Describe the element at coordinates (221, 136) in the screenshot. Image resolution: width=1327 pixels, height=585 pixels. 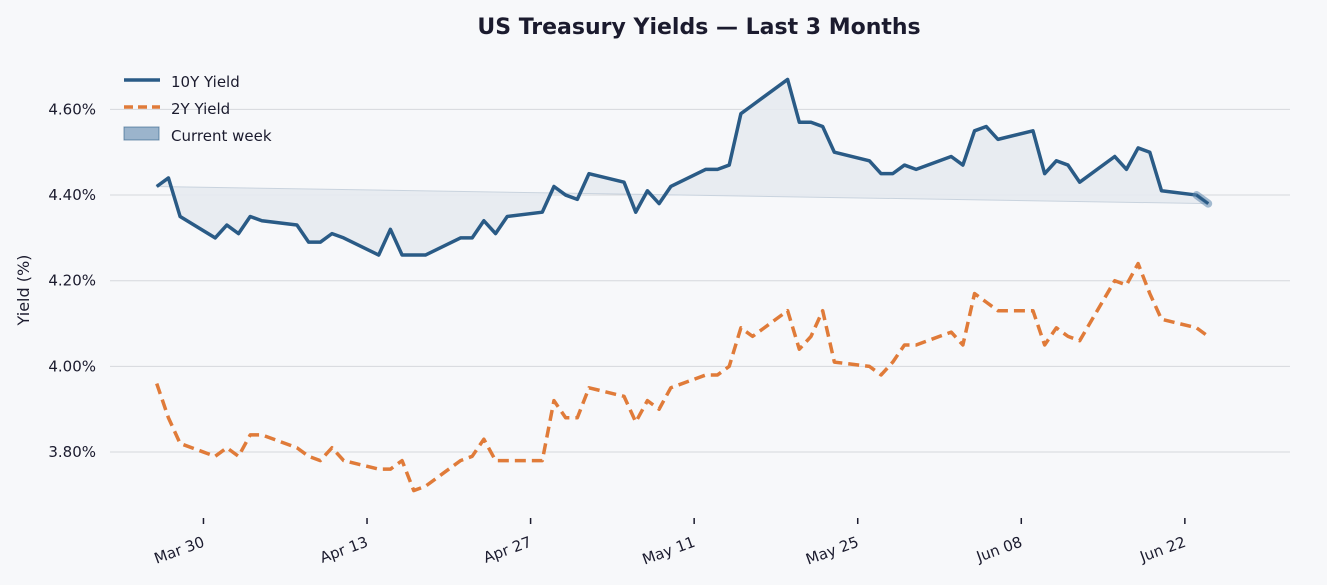
I see `legend-label-current-week: Current week` at that location.